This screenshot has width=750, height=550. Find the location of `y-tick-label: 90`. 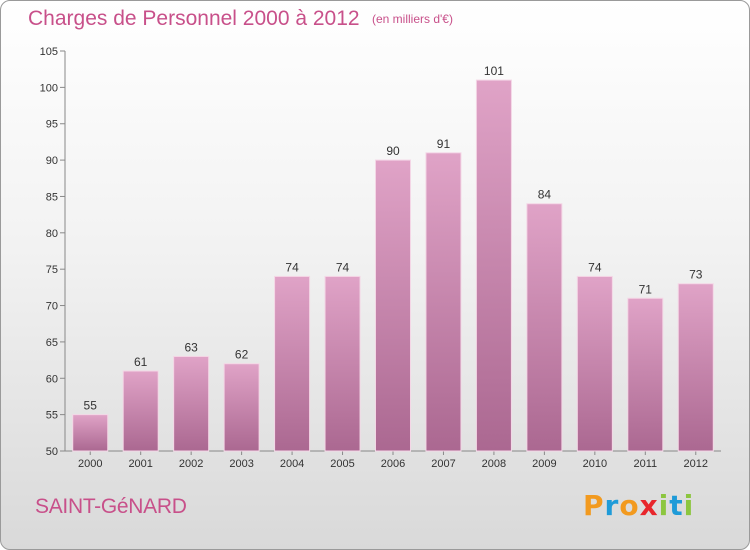

y-tick-label: 90 is located at coordinates (52, 161).